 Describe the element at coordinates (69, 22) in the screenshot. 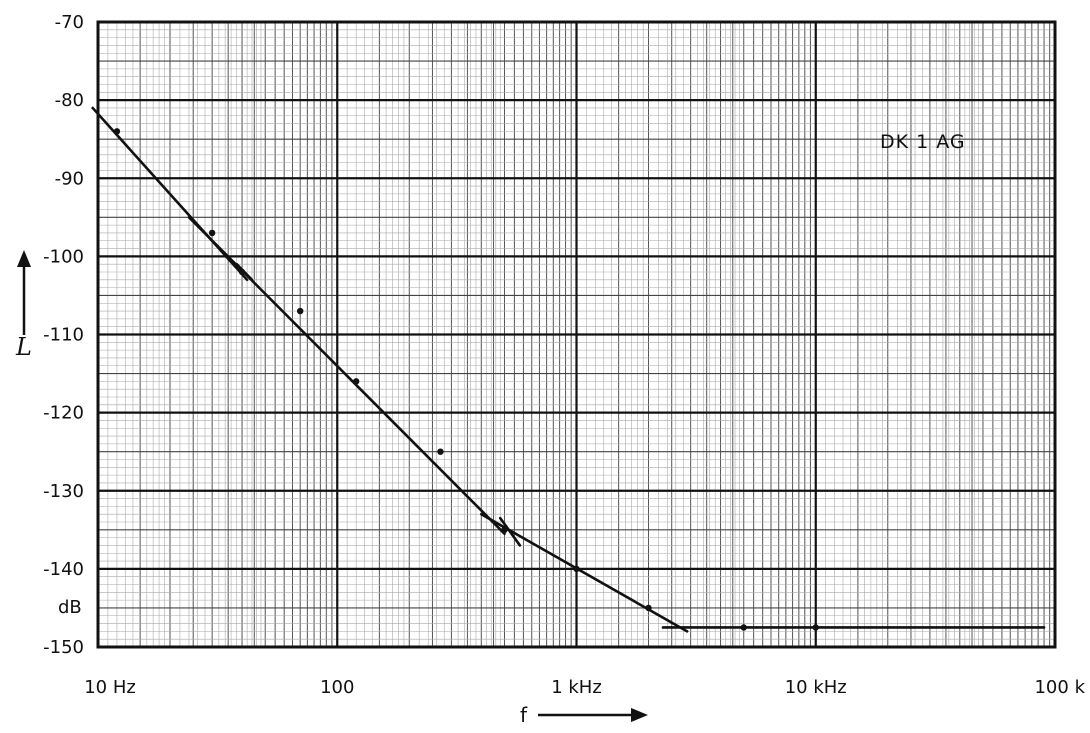

I see `y-tick-label: -70` at that location.